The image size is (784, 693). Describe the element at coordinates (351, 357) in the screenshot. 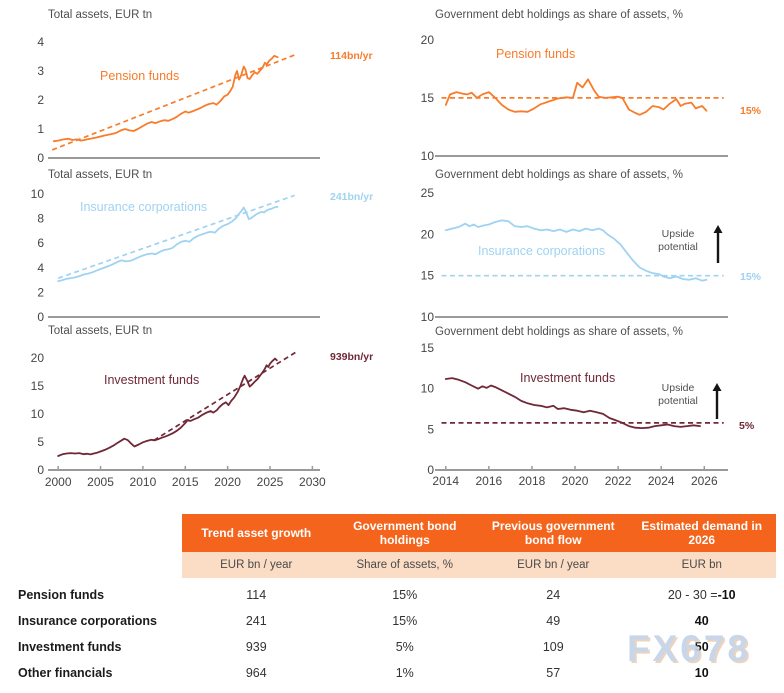

I see `svg-text: 939bn/yr` at that location.